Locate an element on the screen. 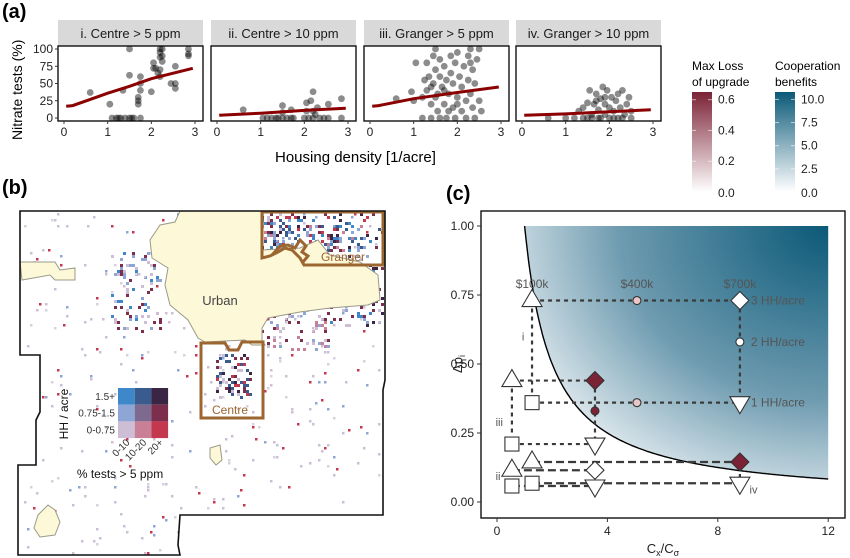 This screenshot has height=558, width=850. colorbar-2: Cooperation benefits 10.0 7.5 5.0 2.5 0.0 is located at coordinates (807, 129).